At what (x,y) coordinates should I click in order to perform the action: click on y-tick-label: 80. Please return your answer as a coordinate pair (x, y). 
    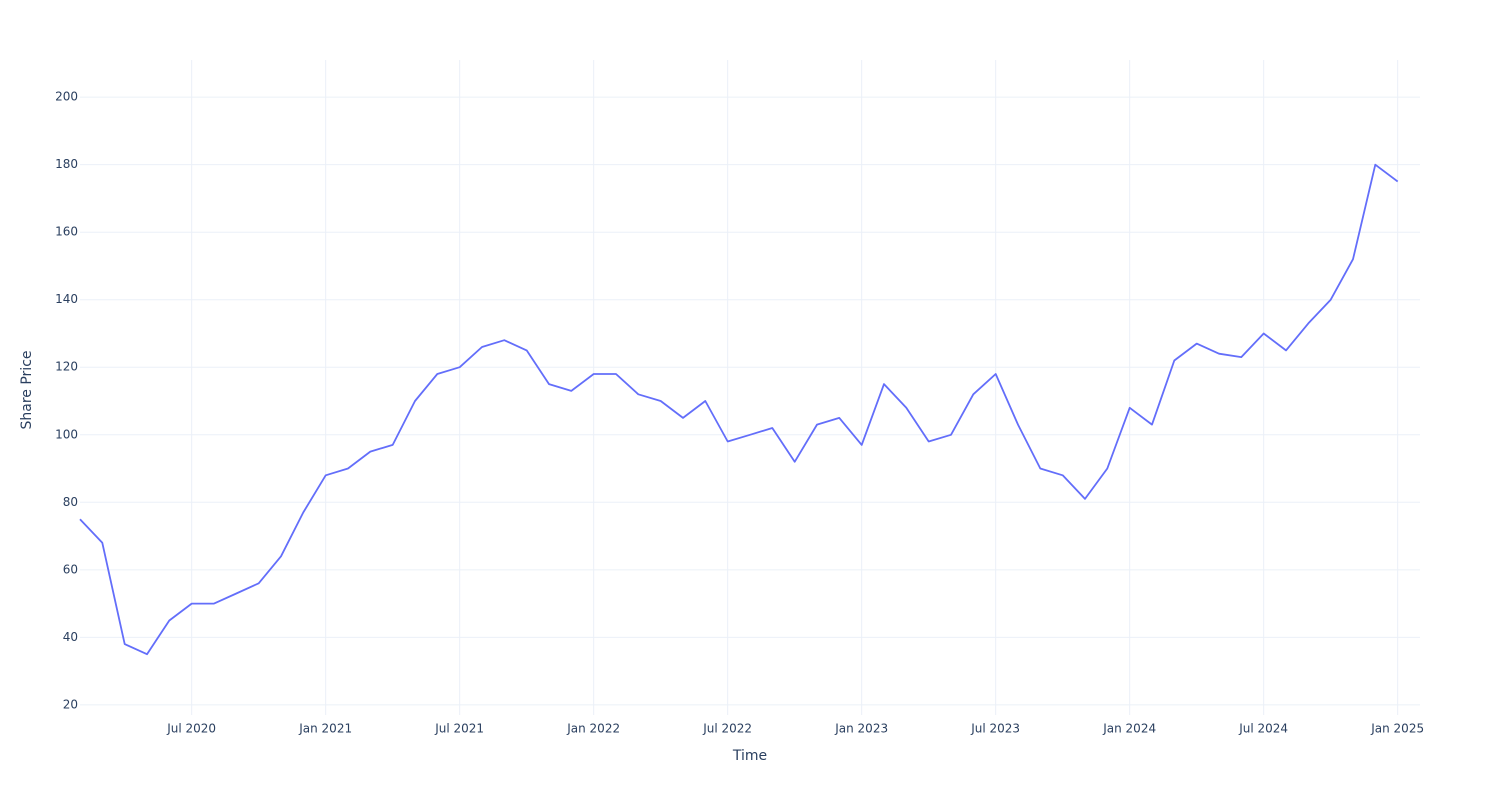
    Looking at the image, I should click on (70, 502).